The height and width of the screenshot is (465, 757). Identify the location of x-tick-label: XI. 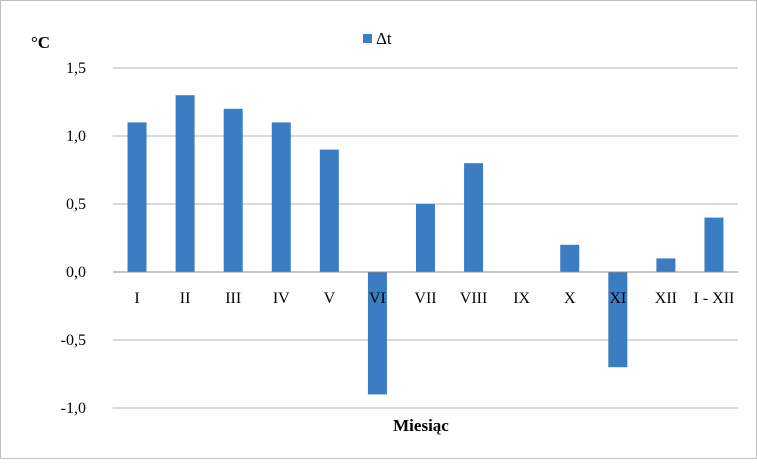
(617, 298).